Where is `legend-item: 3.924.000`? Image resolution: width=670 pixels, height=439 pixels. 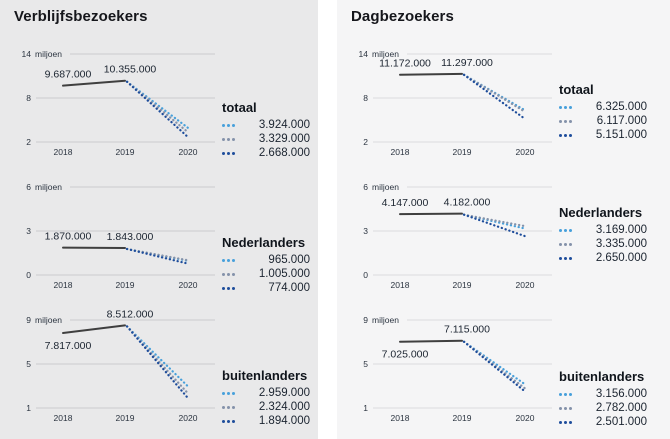 legend-item: 3.924.000 is located at coordinates (266, 125).